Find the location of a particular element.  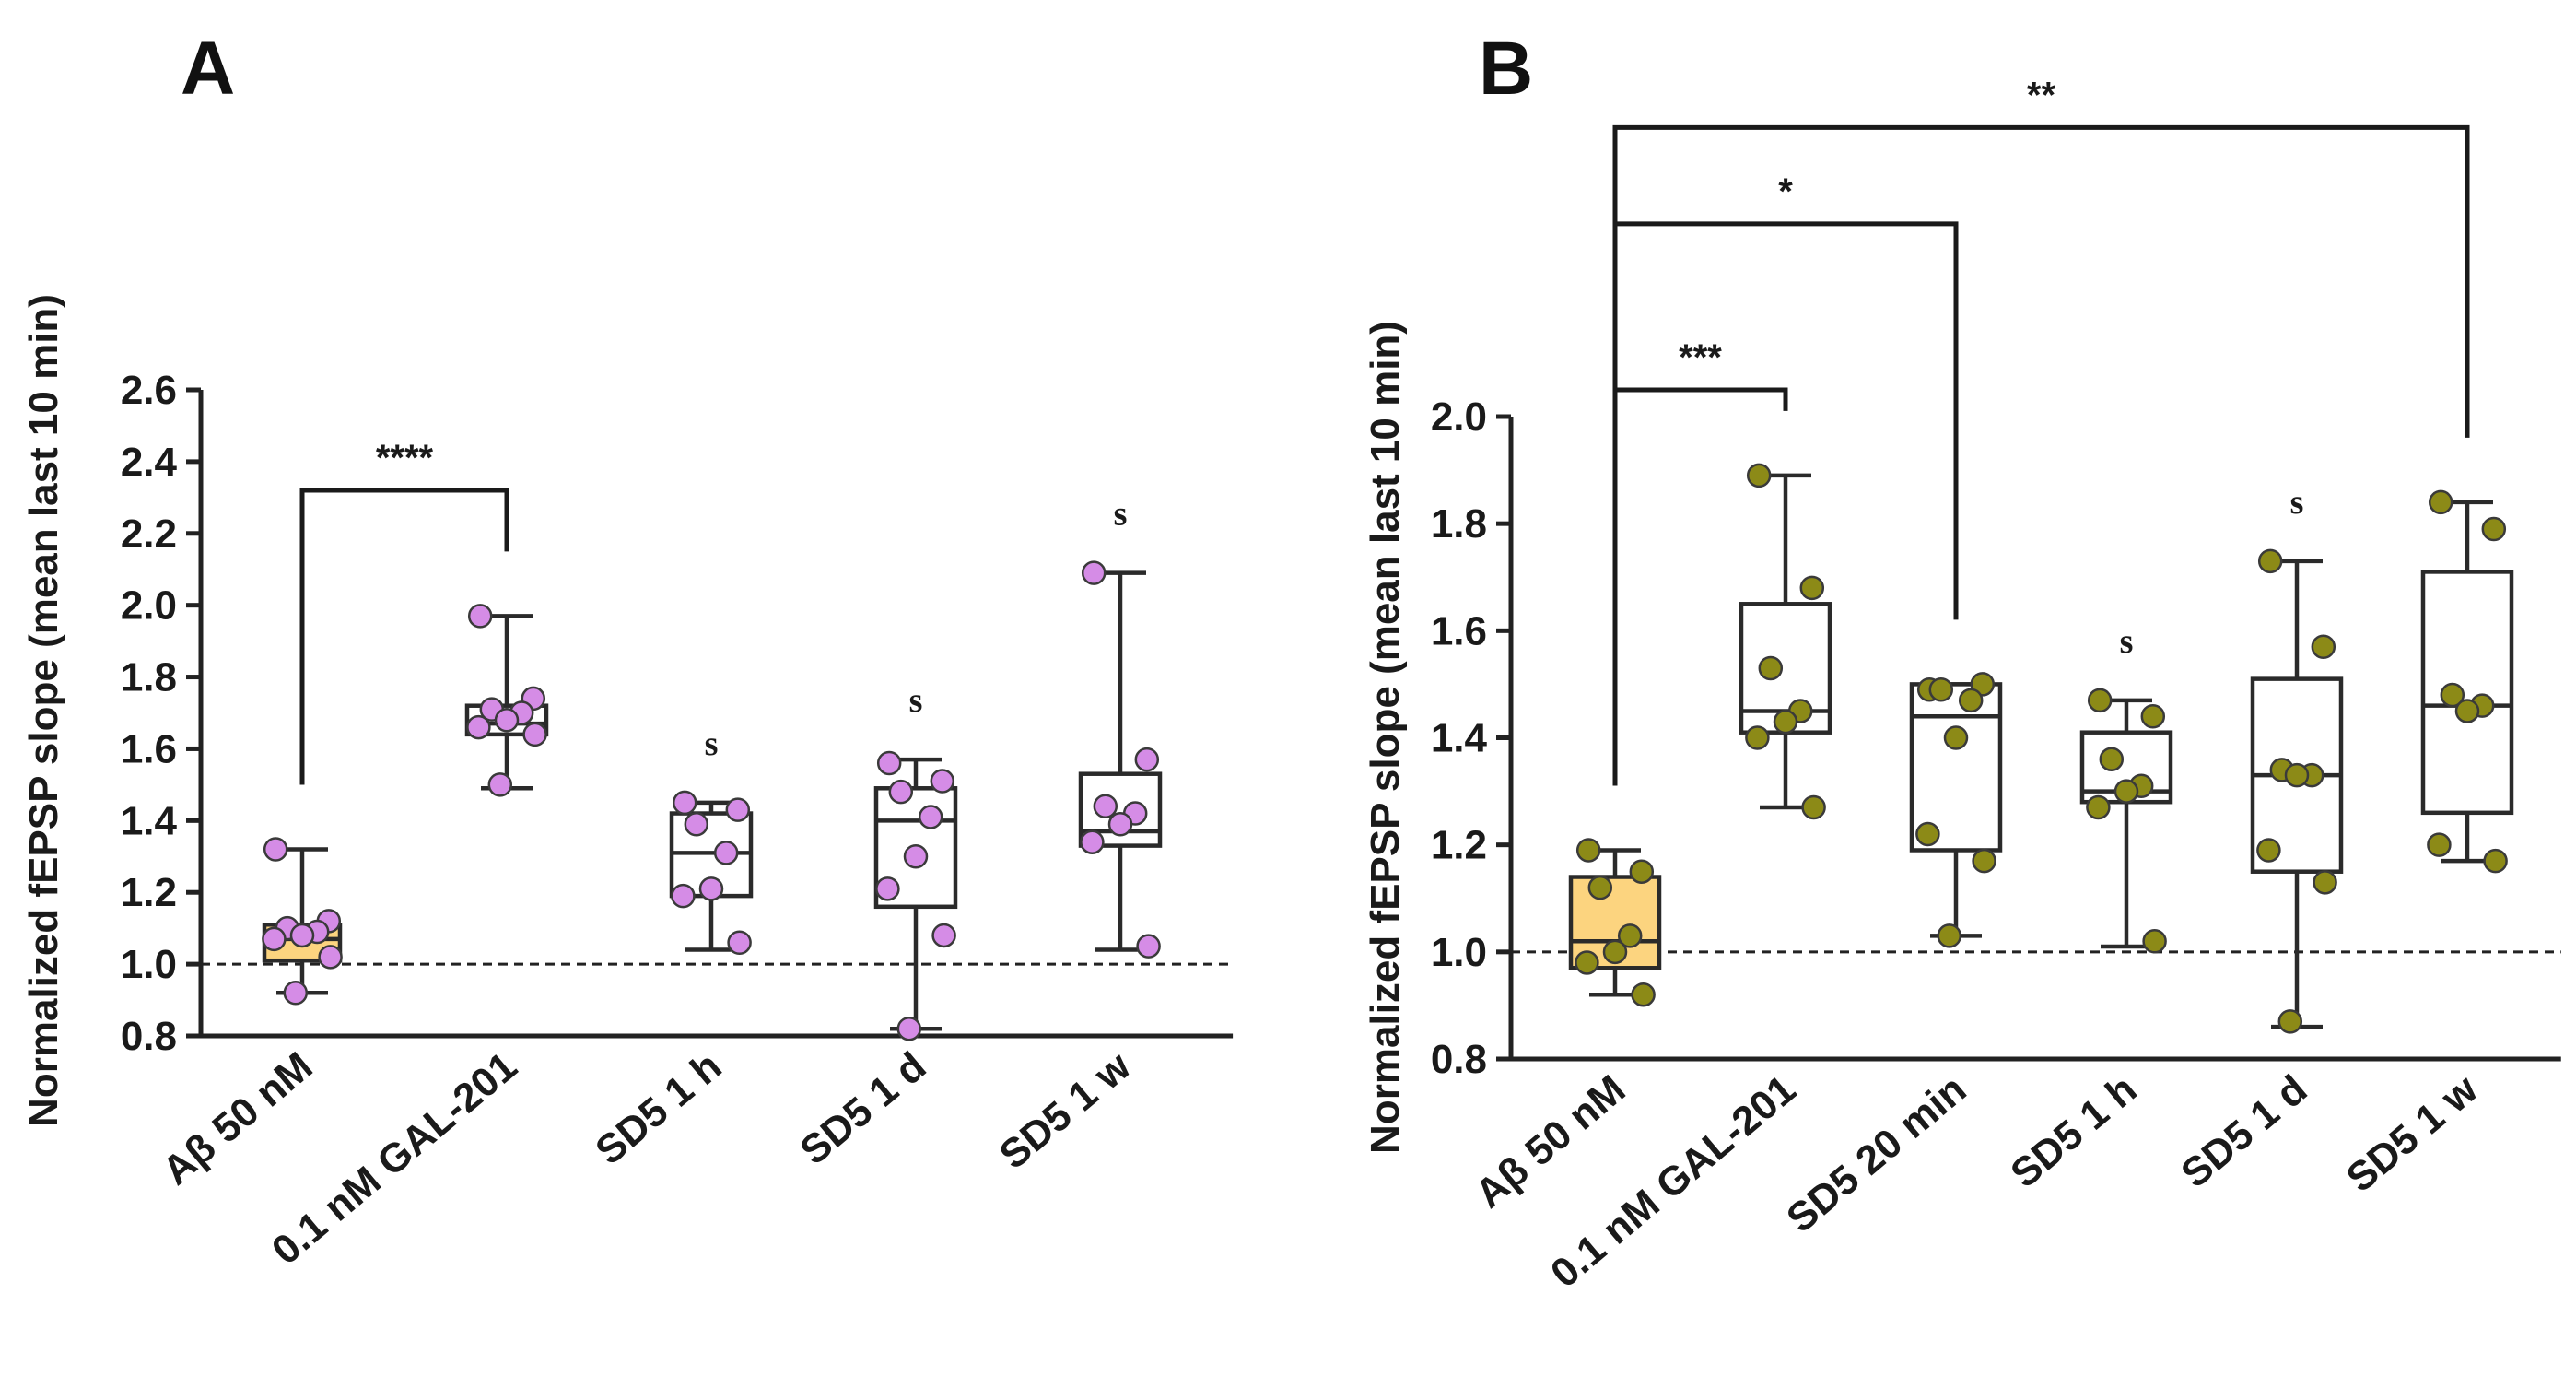

comparison-label: **** is located at coordinates (405, 458).